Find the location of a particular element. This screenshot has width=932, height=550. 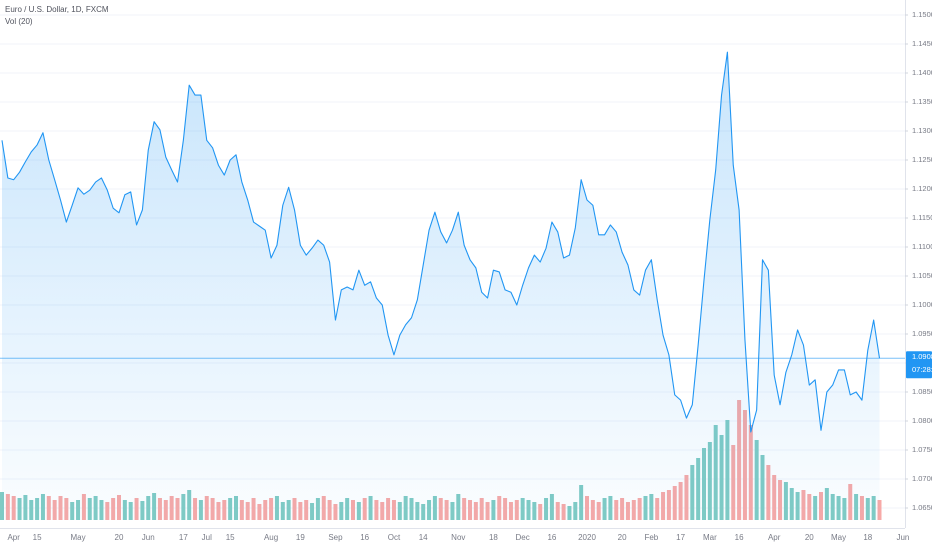

y-tick-label: 1.08500 is located at coordinates (922, 391).